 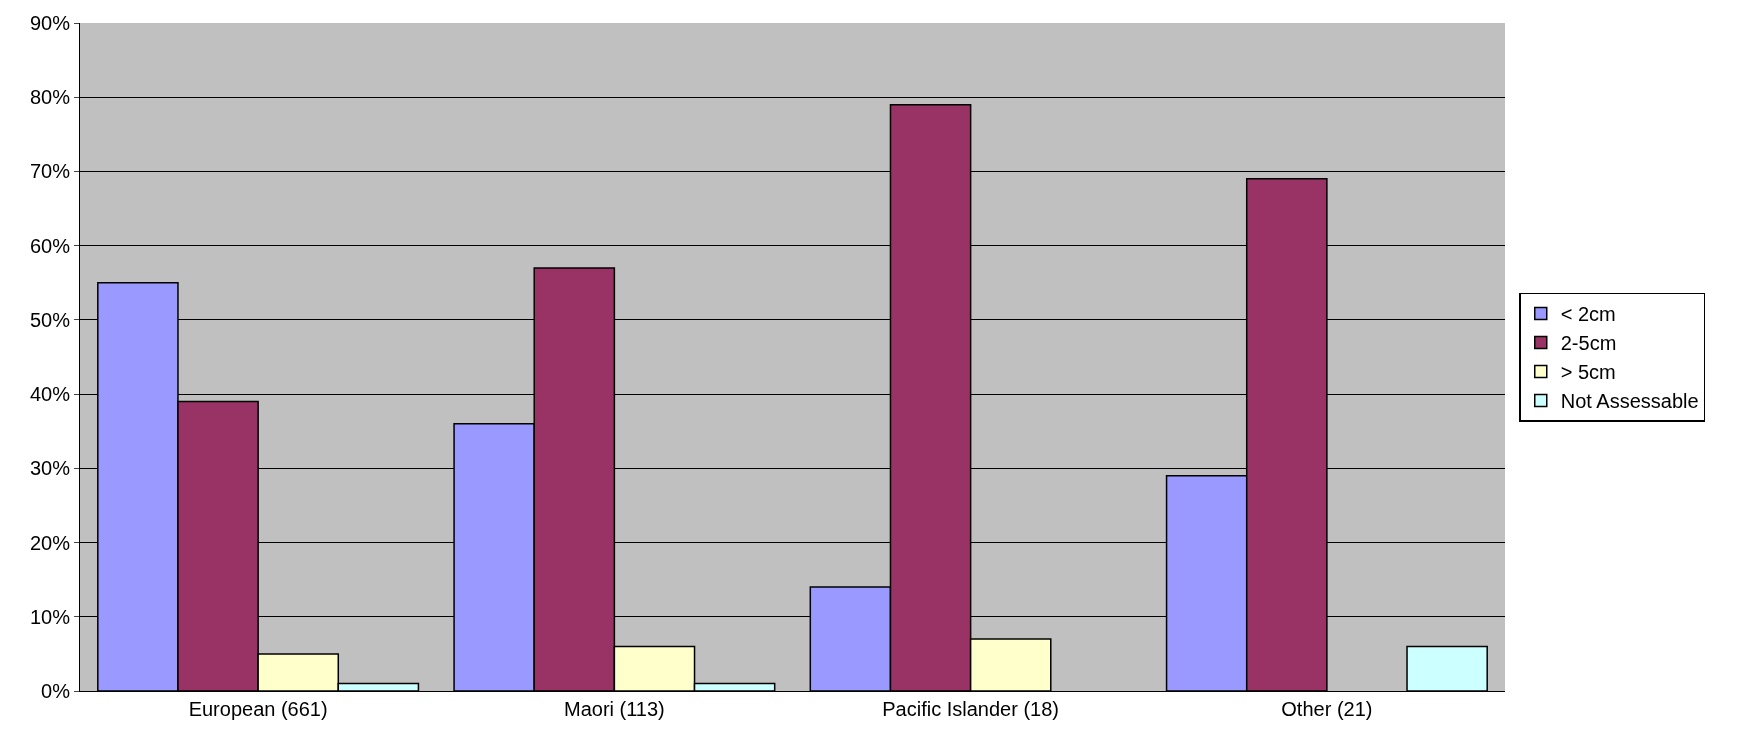 I want to click on y-tick-label: 60%, so click(x=50, y=245).